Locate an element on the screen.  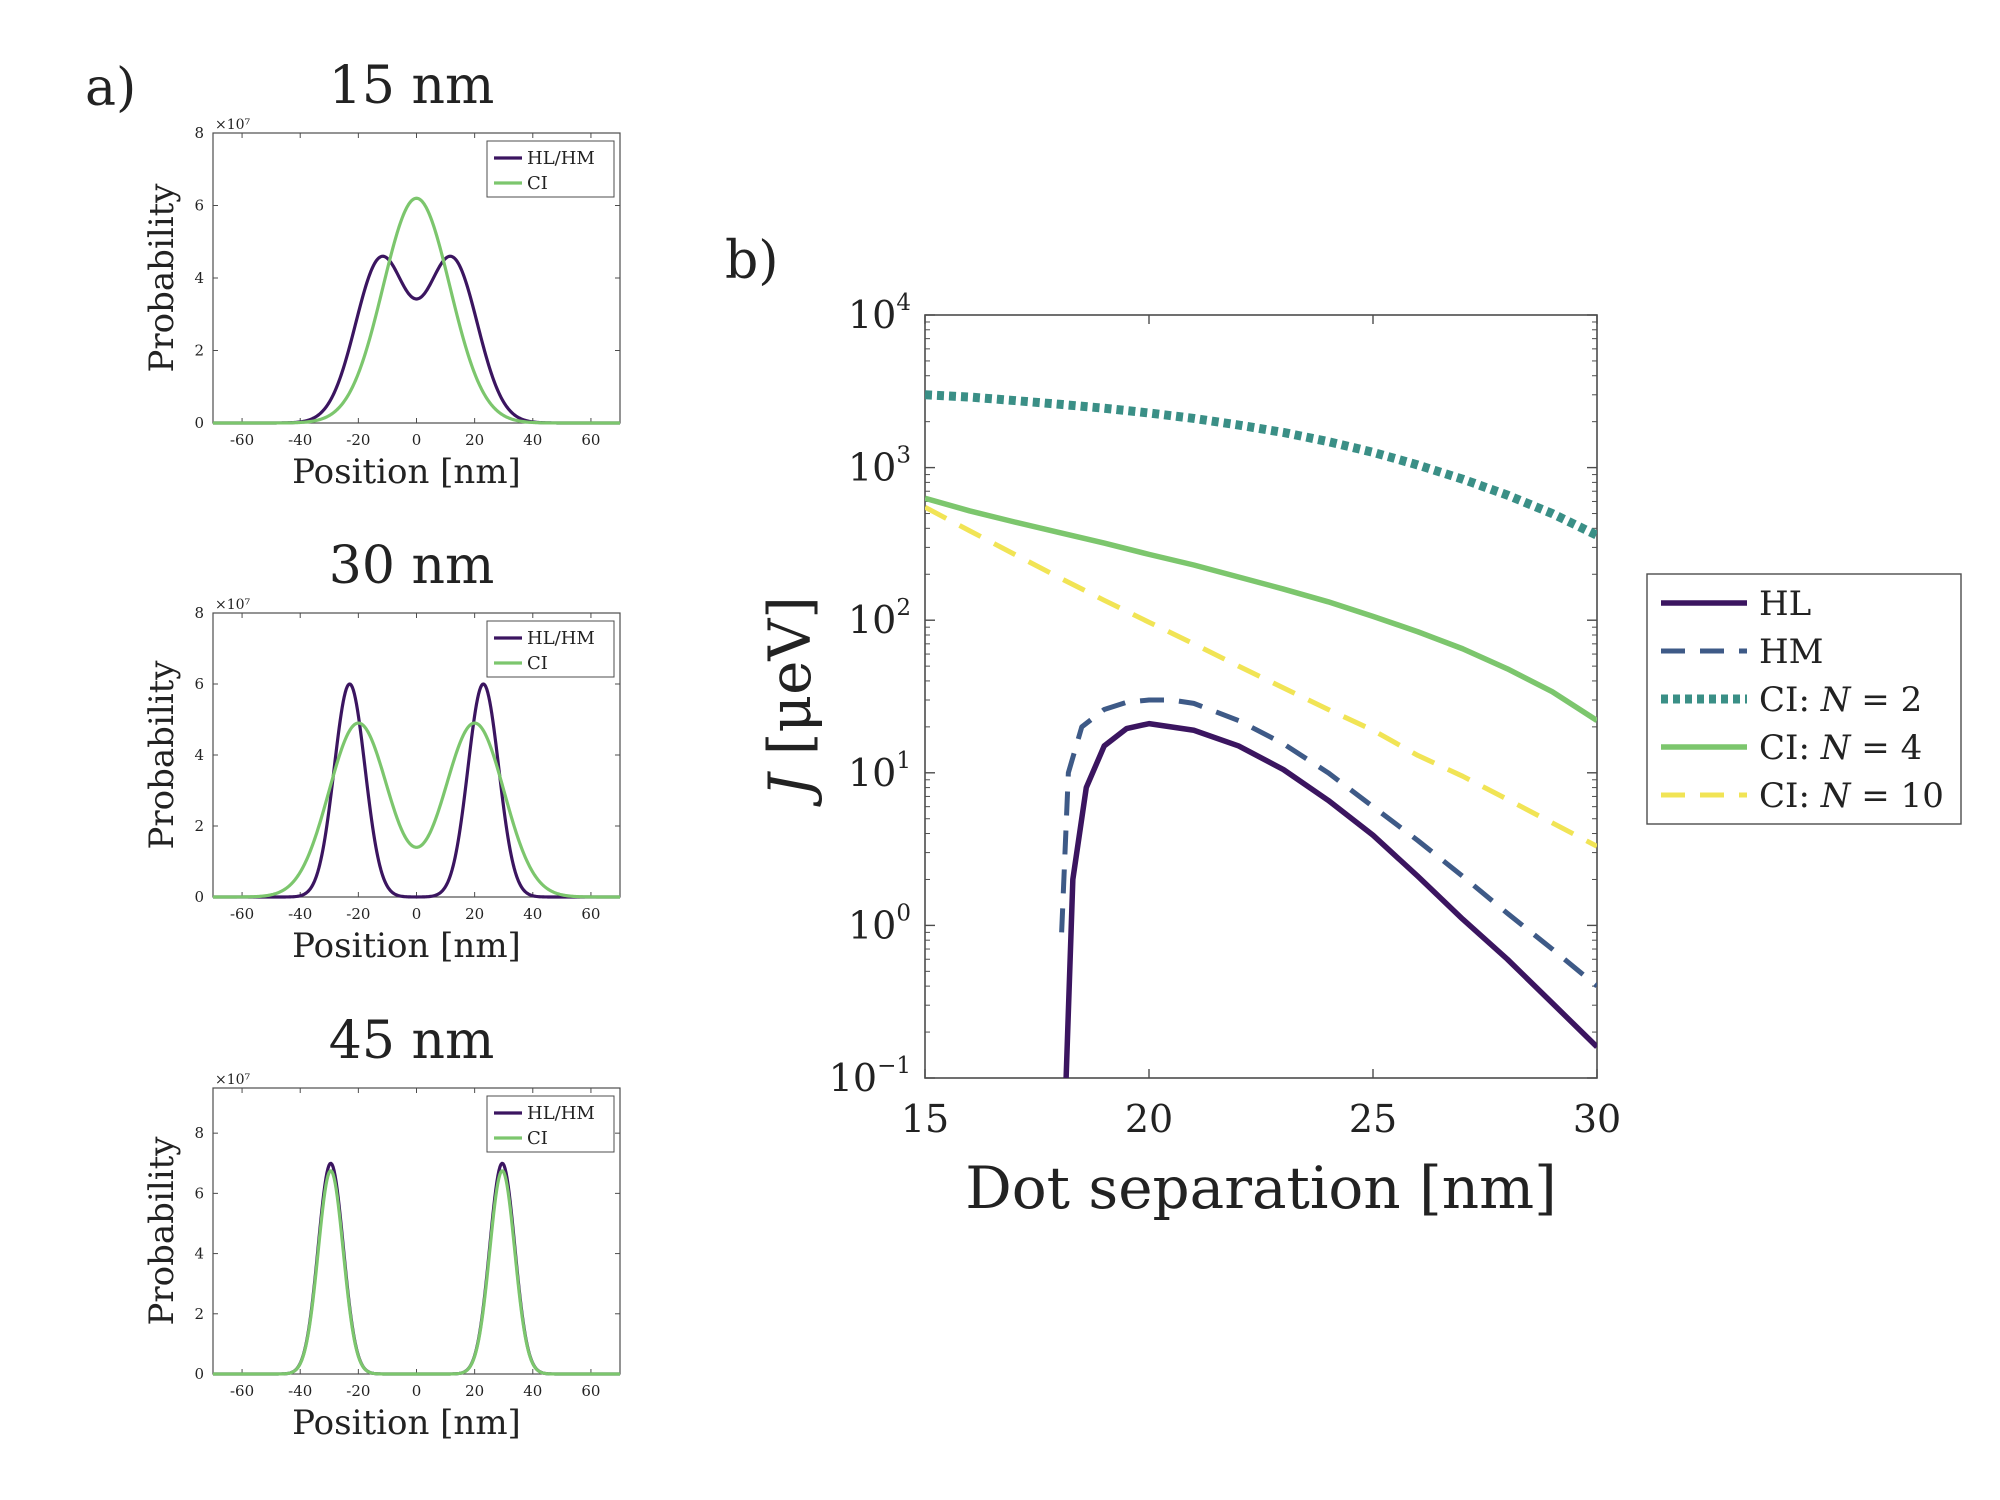
y-tick-label: 10⁰ is located at coordinates (879, 923).